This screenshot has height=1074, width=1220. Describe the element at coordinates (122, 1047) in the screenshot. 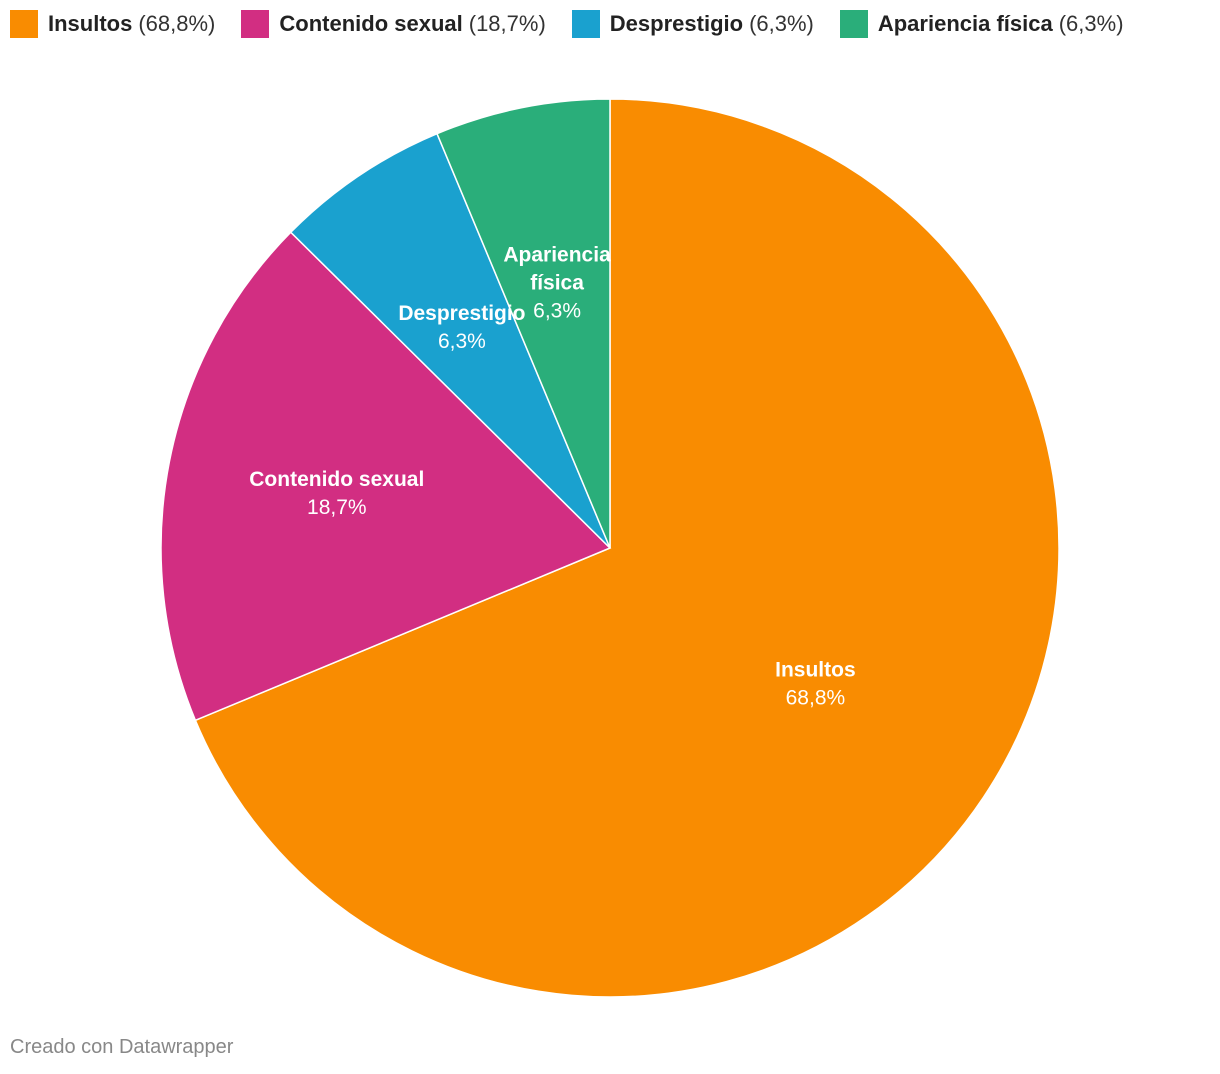

I see `footer-credit: Creado con Datawrapper` at that location.